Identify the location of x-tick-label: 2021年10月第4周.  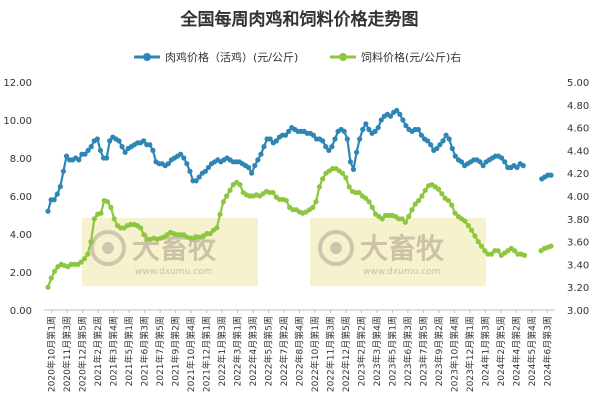
(191, 354).